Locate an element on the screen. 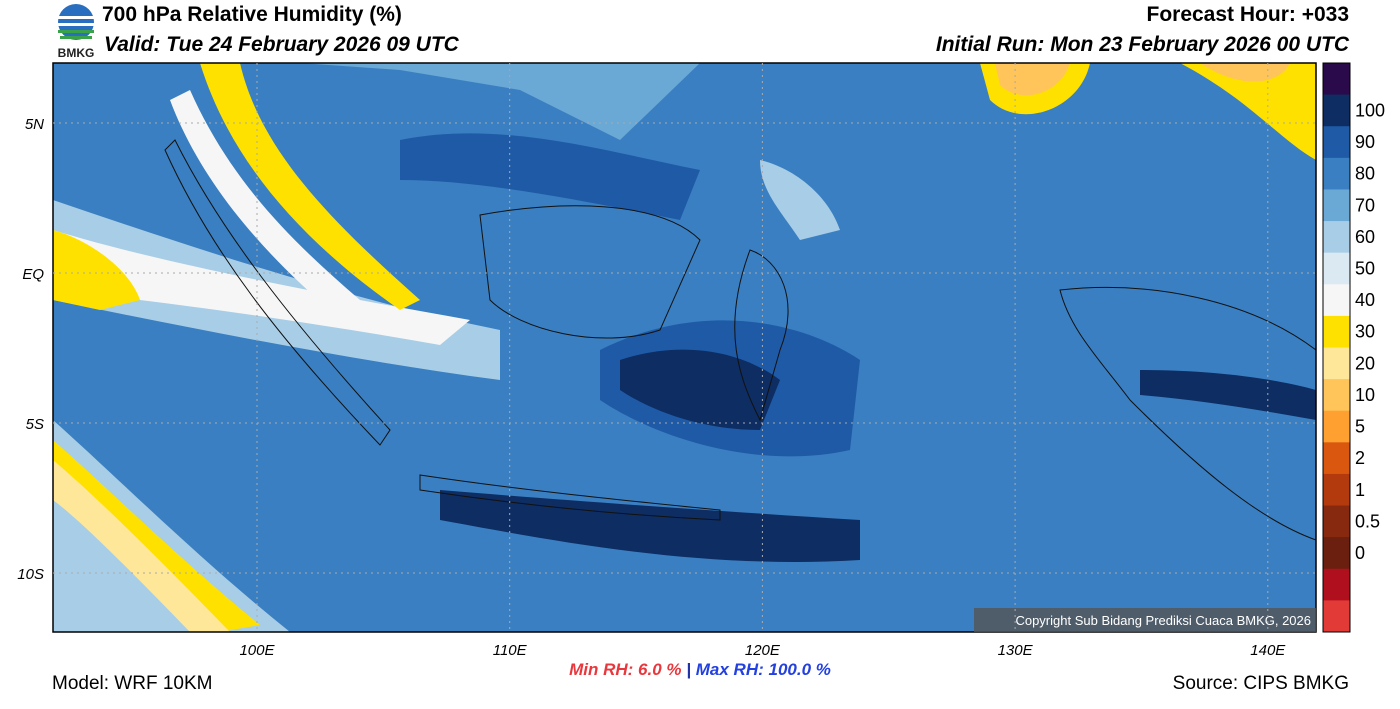 This screenshot has width=1400, height=709. colorbar-label: 5 is located at coordinates (1360, 427).